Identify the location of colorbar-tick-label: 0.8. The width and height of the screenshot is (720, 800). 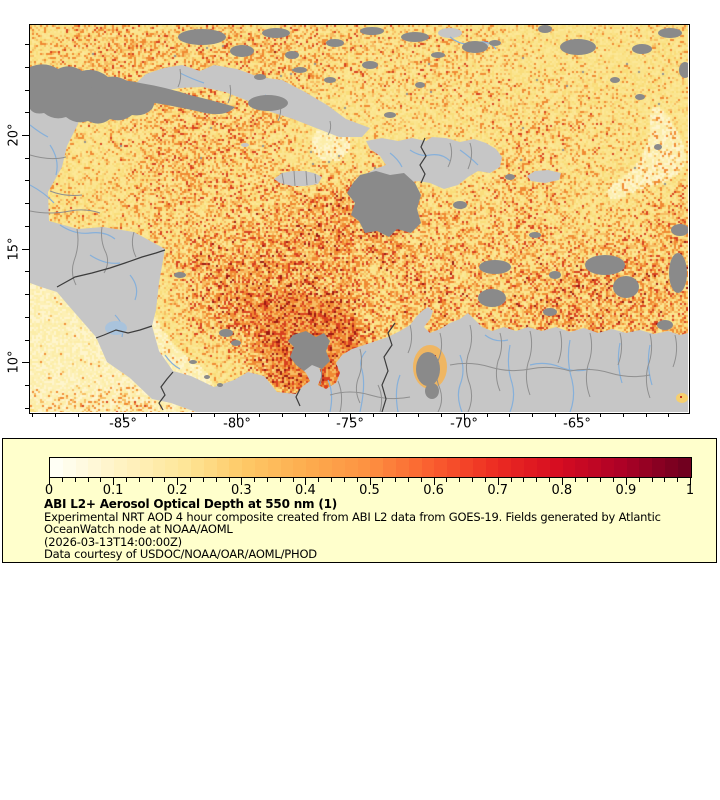
(562, 490).